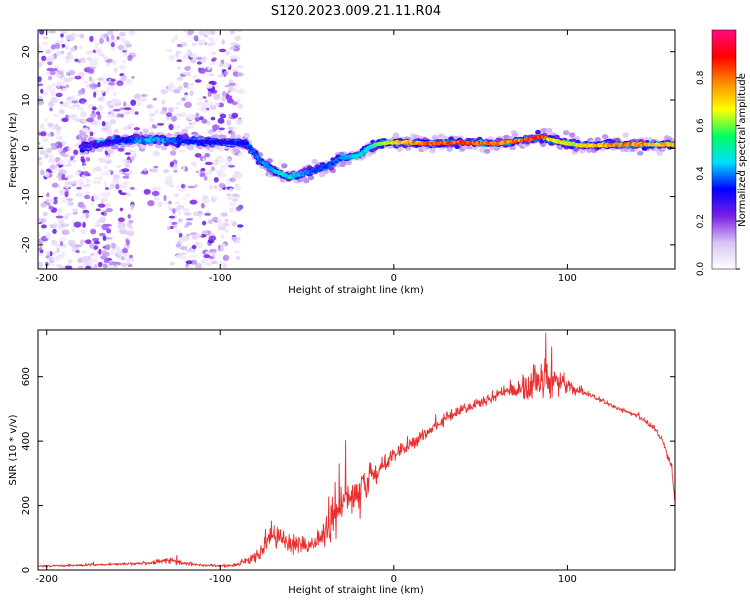 This screenshot has width=750, height=600. What do you see at coordinates (356, 290) in the screenshot?
I see `spectrogram-x-label: Height of straight line (km)` at bounding box center [356, 290].